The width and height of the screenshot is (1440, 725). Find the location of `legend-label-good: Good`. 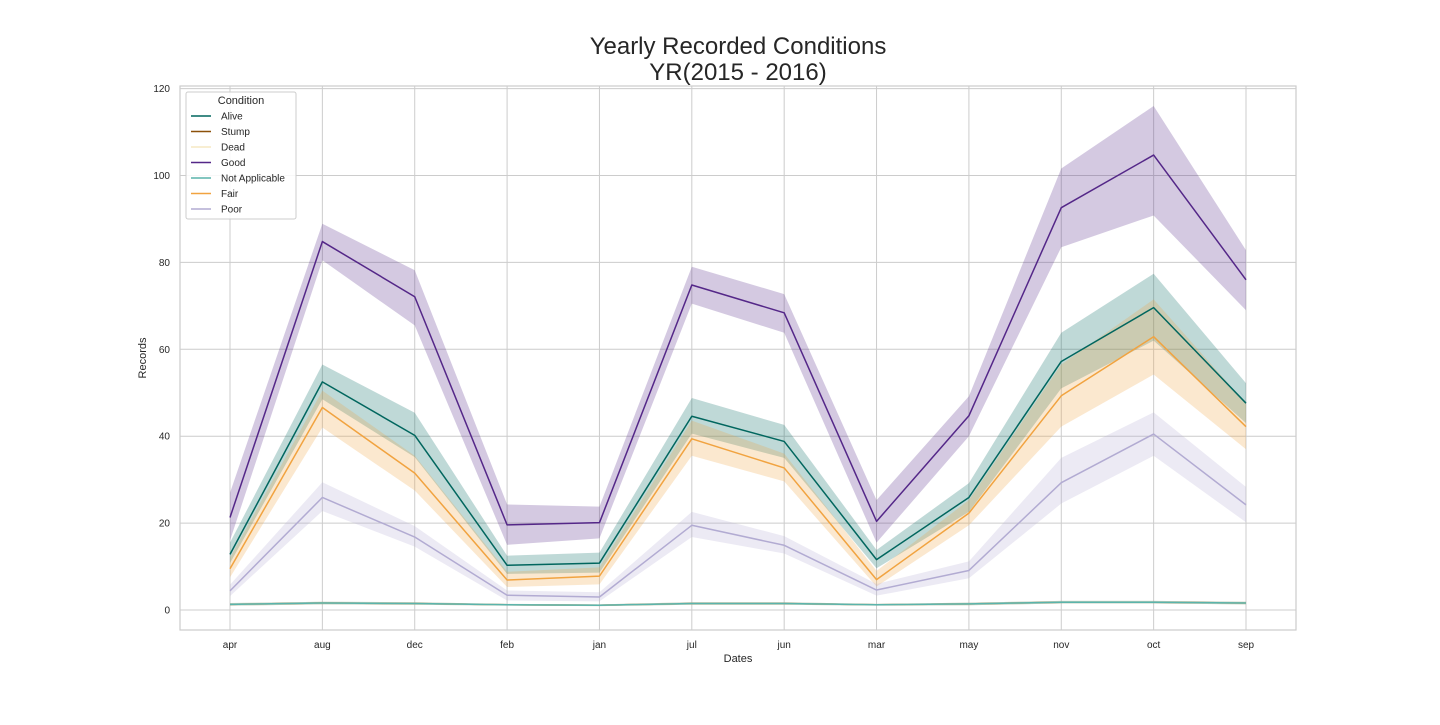

legend-label-good: Good is located at coordinates (233, 163).